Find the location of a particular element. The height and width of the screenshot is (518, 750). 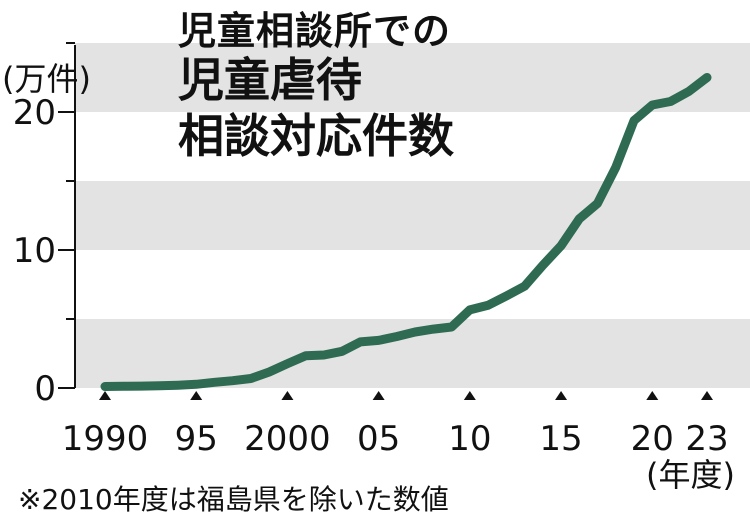

y-tick-label: 20 is located at coordinates (34, 113).